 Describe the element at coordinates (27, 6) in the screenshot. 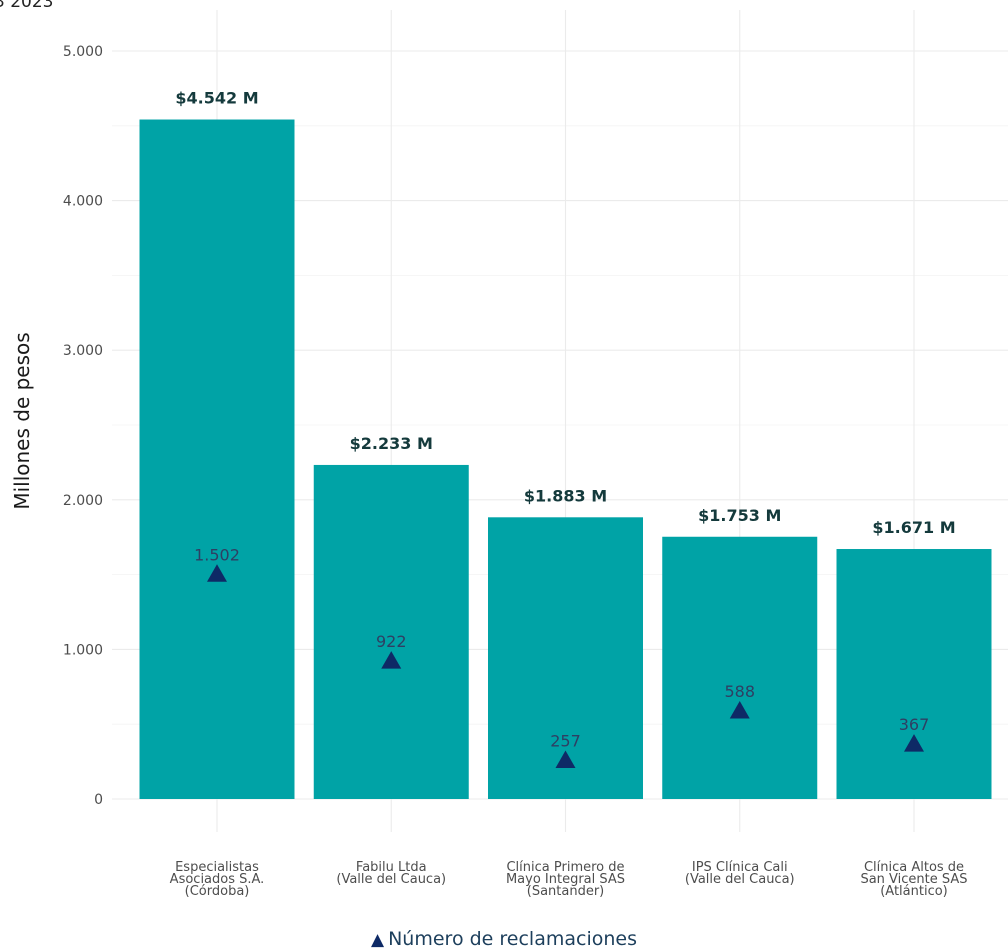

I see `chart-title: 3 2023` at that location.